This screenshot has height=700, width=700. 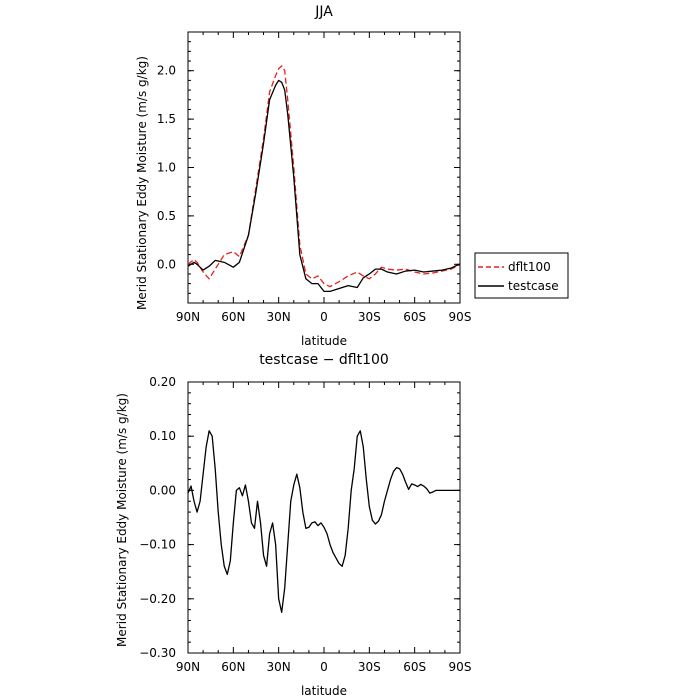 I want to click on bottom-chart-x-axis-label: latitude, so click(x=324, y=691).